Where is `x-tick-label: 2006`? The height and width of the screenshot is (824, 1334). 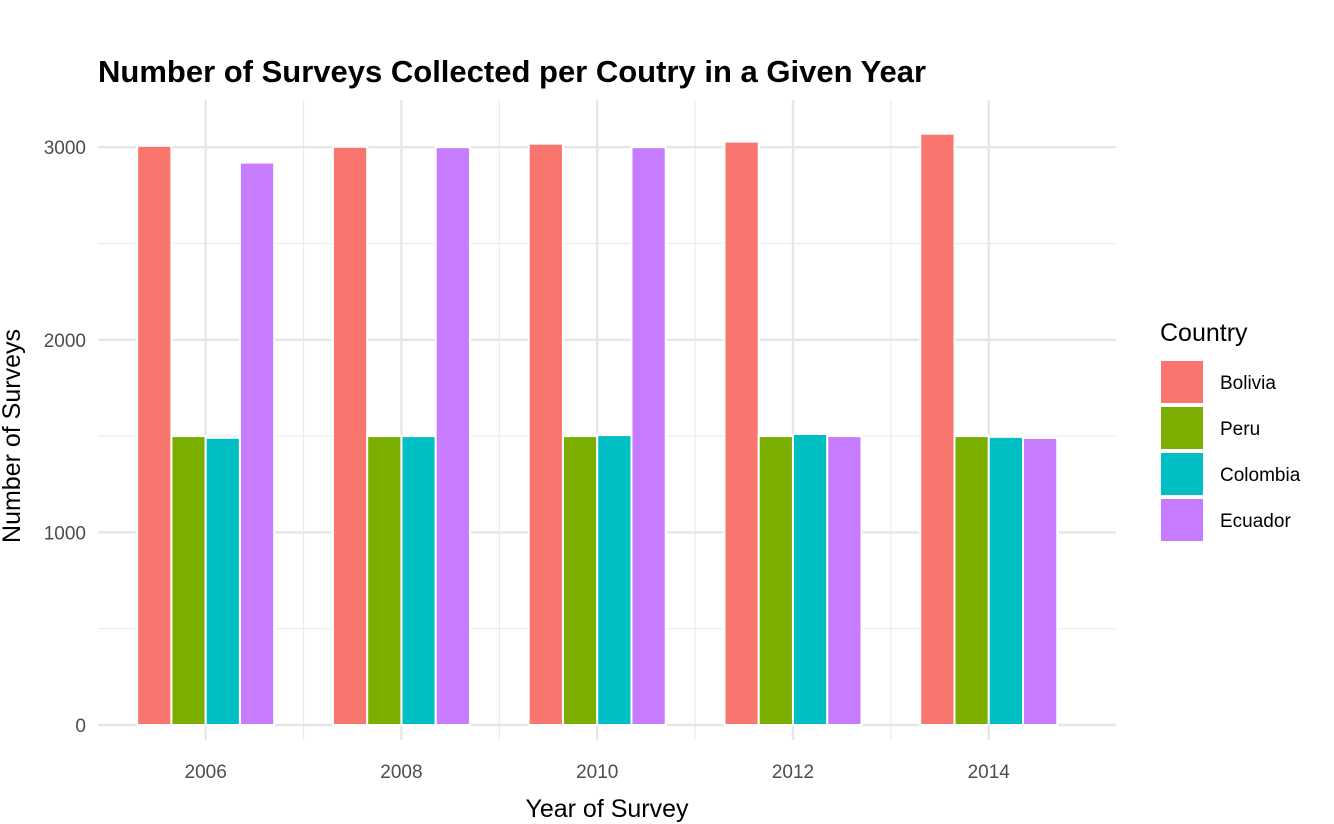
x-tick-label: 2006 is located at coordinates (206, 772).